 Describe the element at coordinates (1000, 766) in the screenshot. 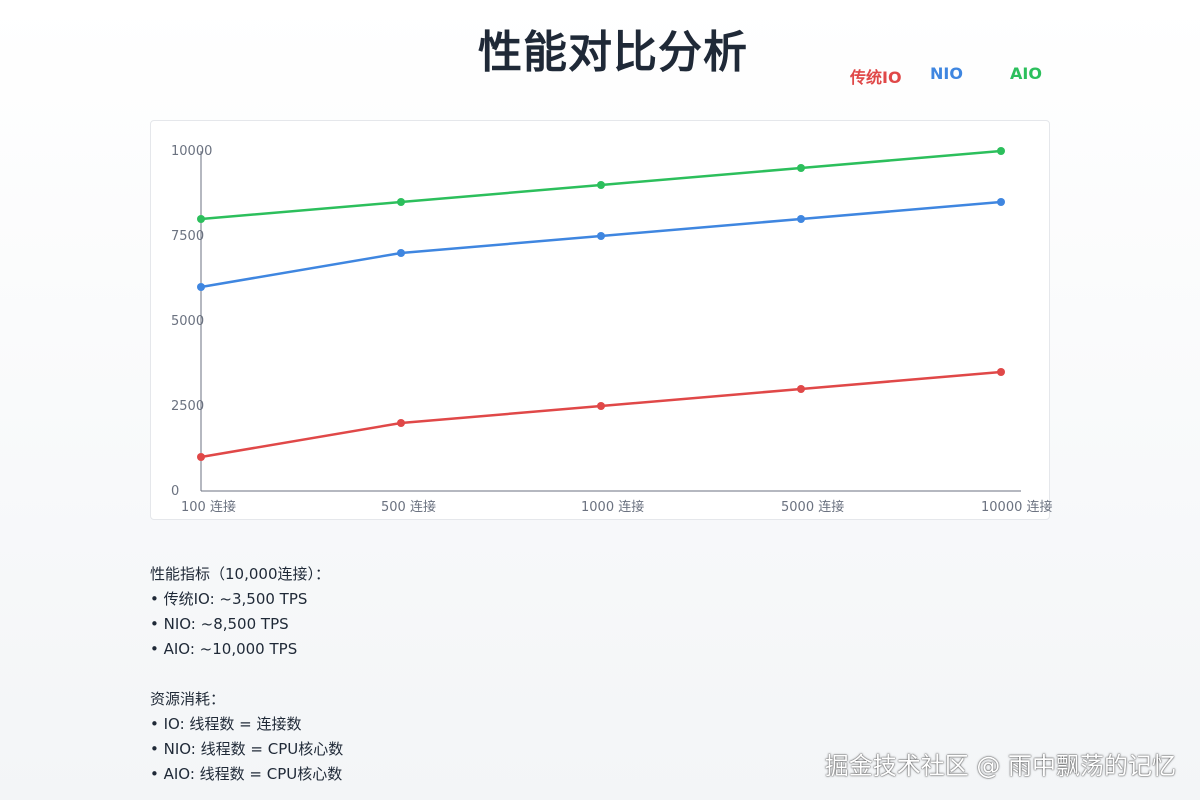

I see `watermark: 掘金技术社区 @ 雨中飘荡的记忆` at that location.